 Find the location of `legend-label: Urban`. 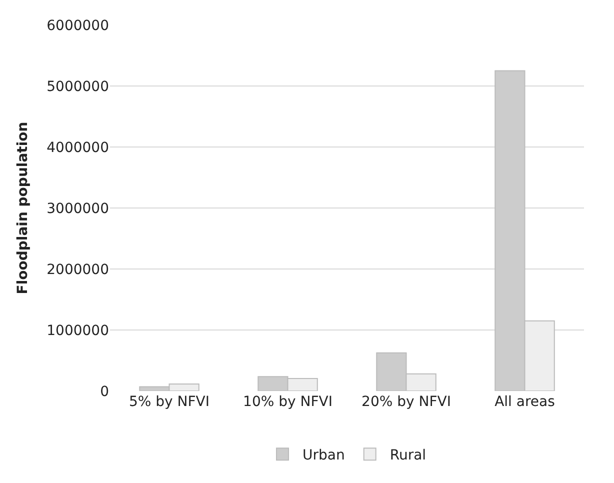

legend-label: Urban is located at coordinates (323, 456).